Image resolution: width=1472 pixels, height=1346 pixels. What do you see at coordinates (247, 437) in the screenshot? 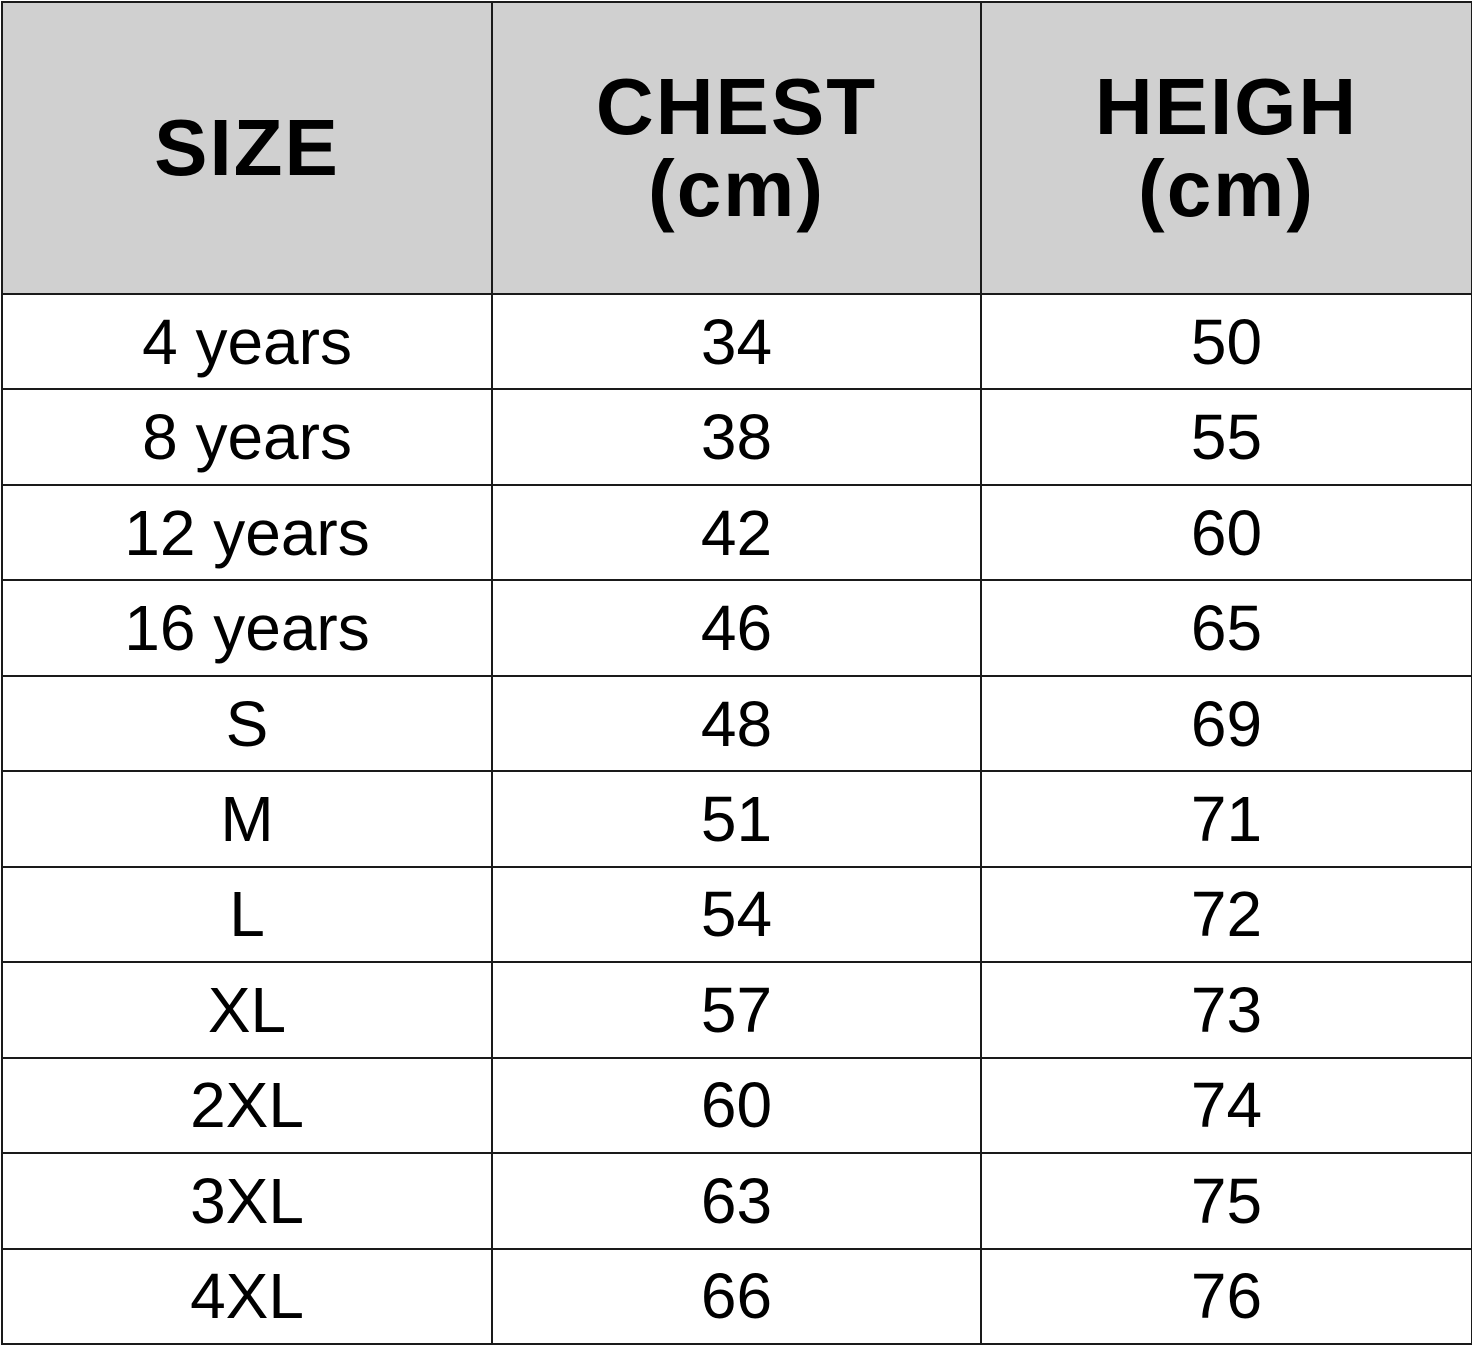
I see `cell-size: 8 years` at bounding box center [247, 437].